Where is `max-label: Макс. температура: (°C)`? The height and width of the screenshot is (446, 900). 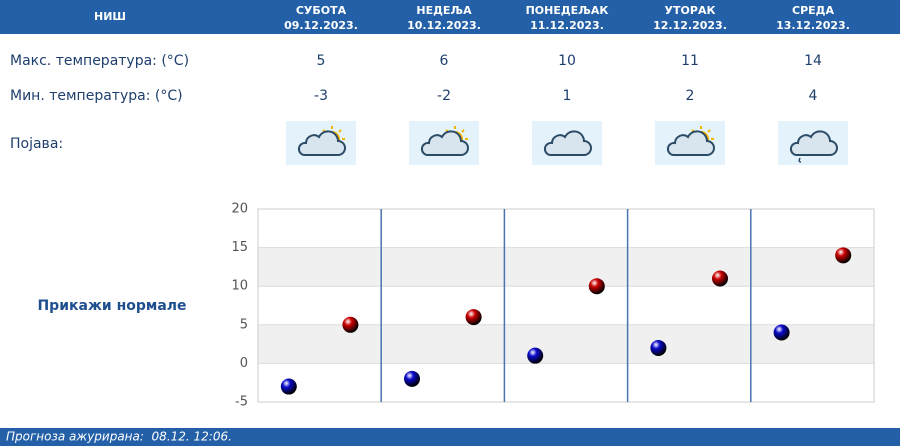
max-label: Макс. температура: (°C) is located at coordinates (99, 61).